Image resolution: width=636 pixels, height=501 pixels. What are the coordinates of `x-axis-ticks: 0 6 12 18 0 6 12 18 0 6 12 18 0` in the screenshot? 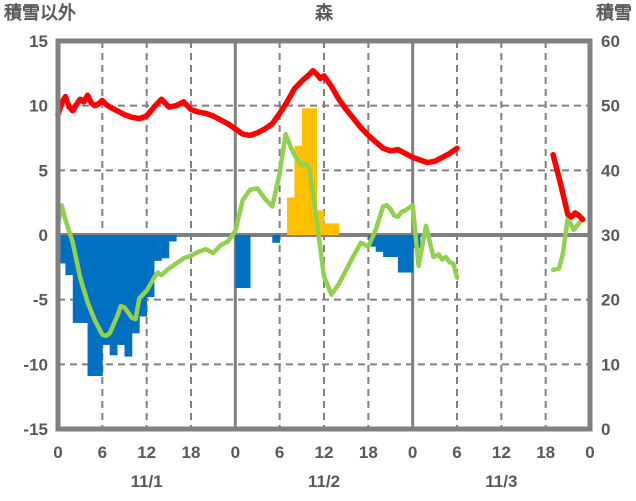 It's located at (323, 452).